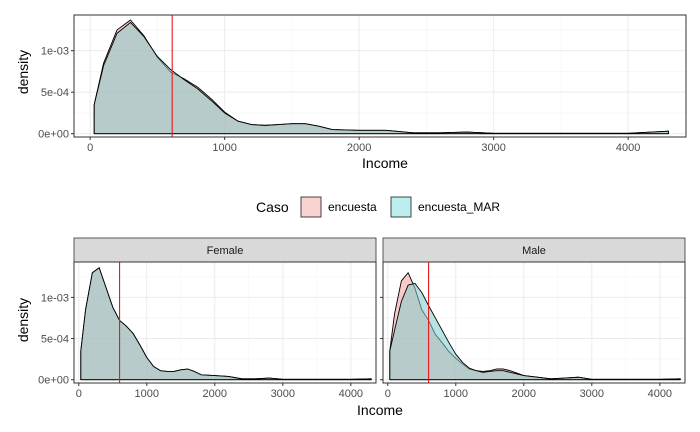 The image size is (700, 432). What do you see at coordinates (385, 163) in the screenshot?
I see `x-axis-title-top: Income` at bounding box center [385, 163].